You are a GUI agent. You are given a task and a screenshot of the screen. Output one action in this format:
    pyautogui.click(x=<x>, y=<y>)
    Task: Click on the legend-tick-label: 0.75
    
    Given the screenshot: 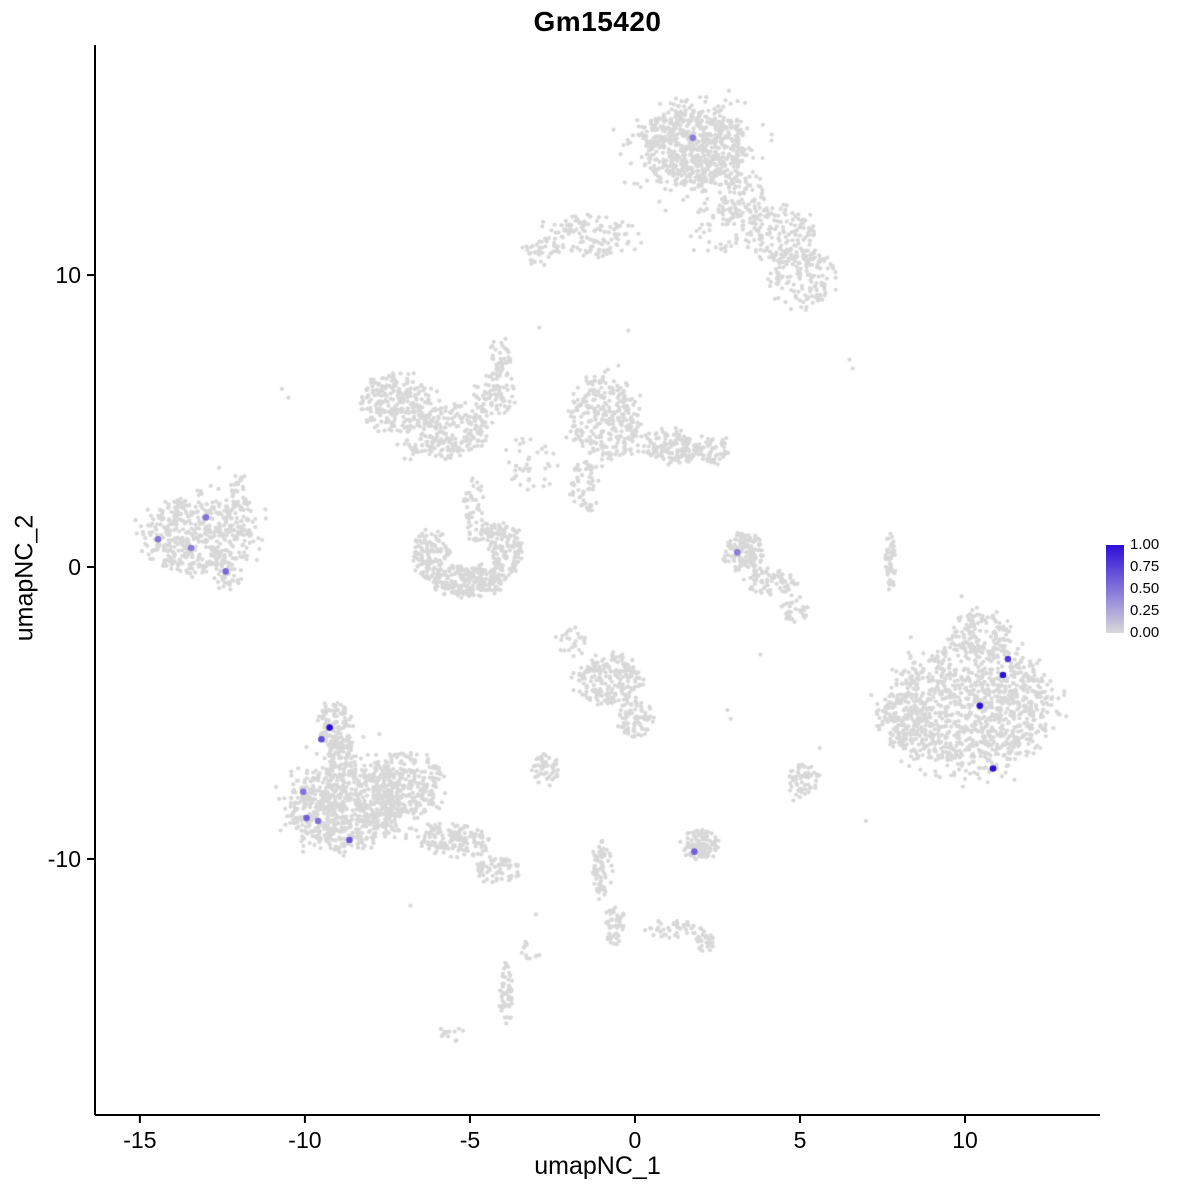 What is the action you would take?
    pyautogui.click(x=1145, y=566)
    